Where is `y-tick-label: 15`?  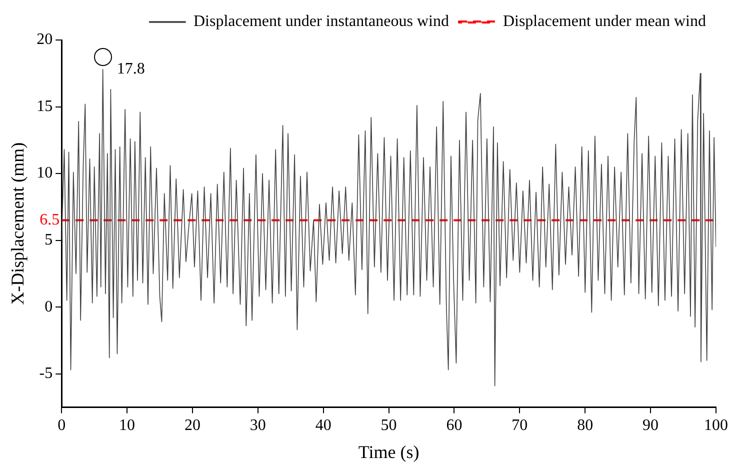 y-tick-label: 15 is located at coordinates (44, 106).